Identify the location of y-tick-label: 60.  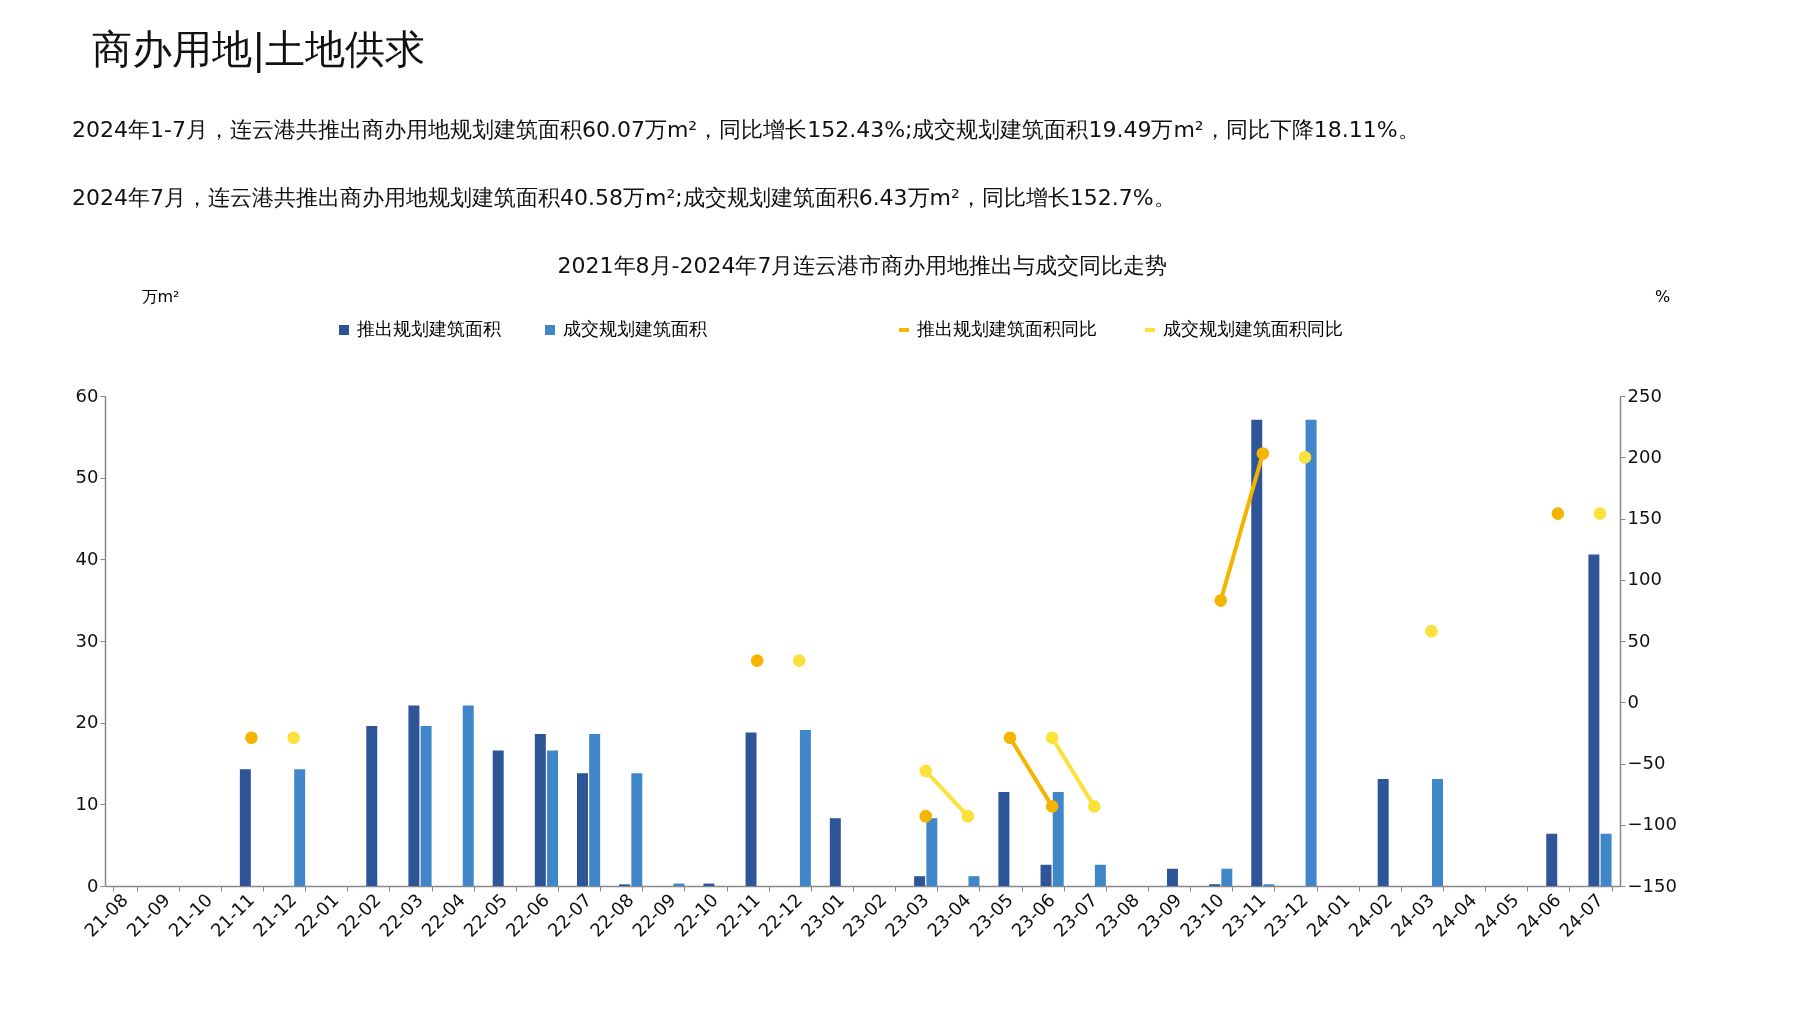
(87, 395).